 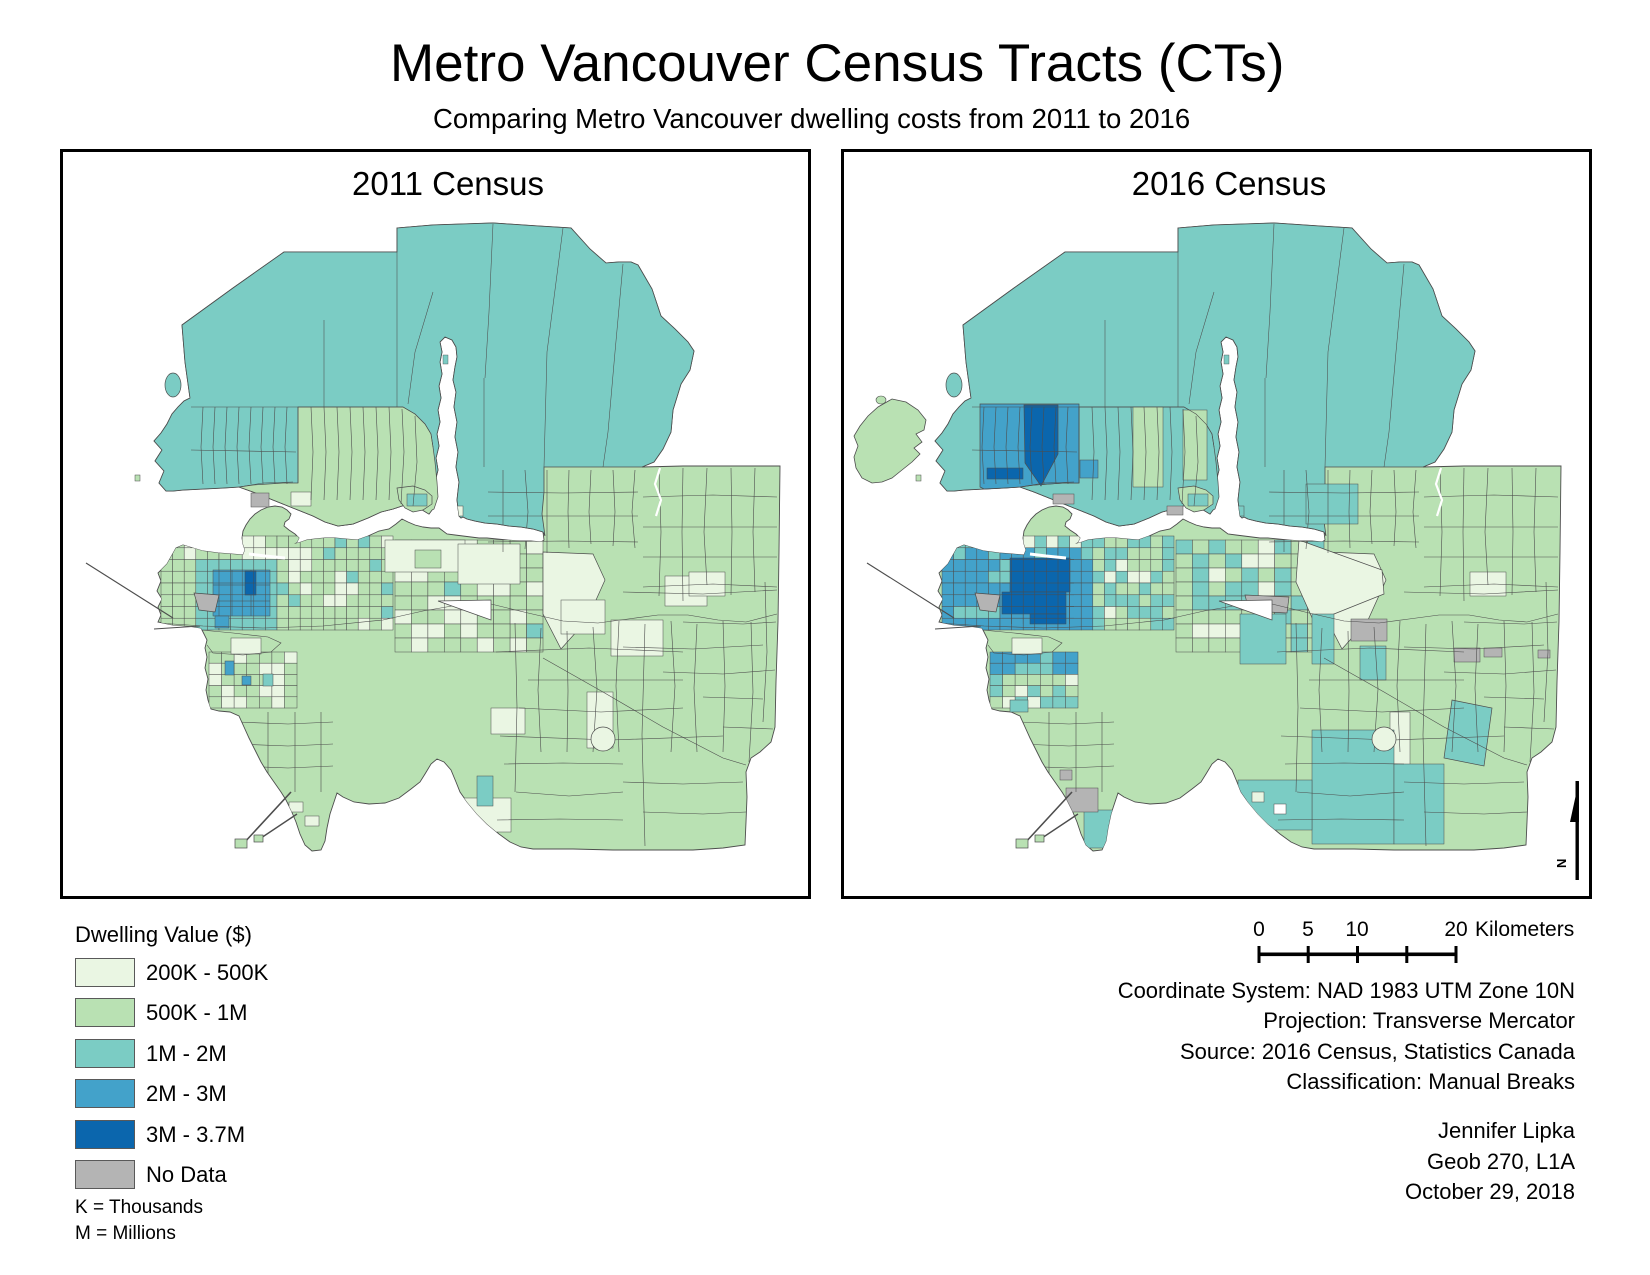 I want to click on svg-text: N, so click(x=1561, y=863).